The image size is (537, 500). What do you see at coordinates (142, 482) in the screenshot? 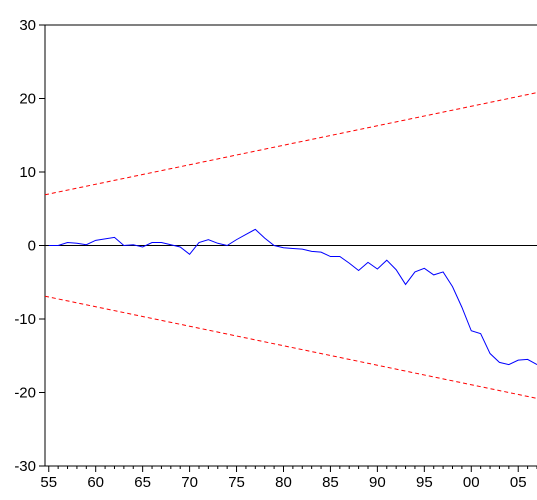
I see `x-tick-label: 65` at bounding box center [142, 482].